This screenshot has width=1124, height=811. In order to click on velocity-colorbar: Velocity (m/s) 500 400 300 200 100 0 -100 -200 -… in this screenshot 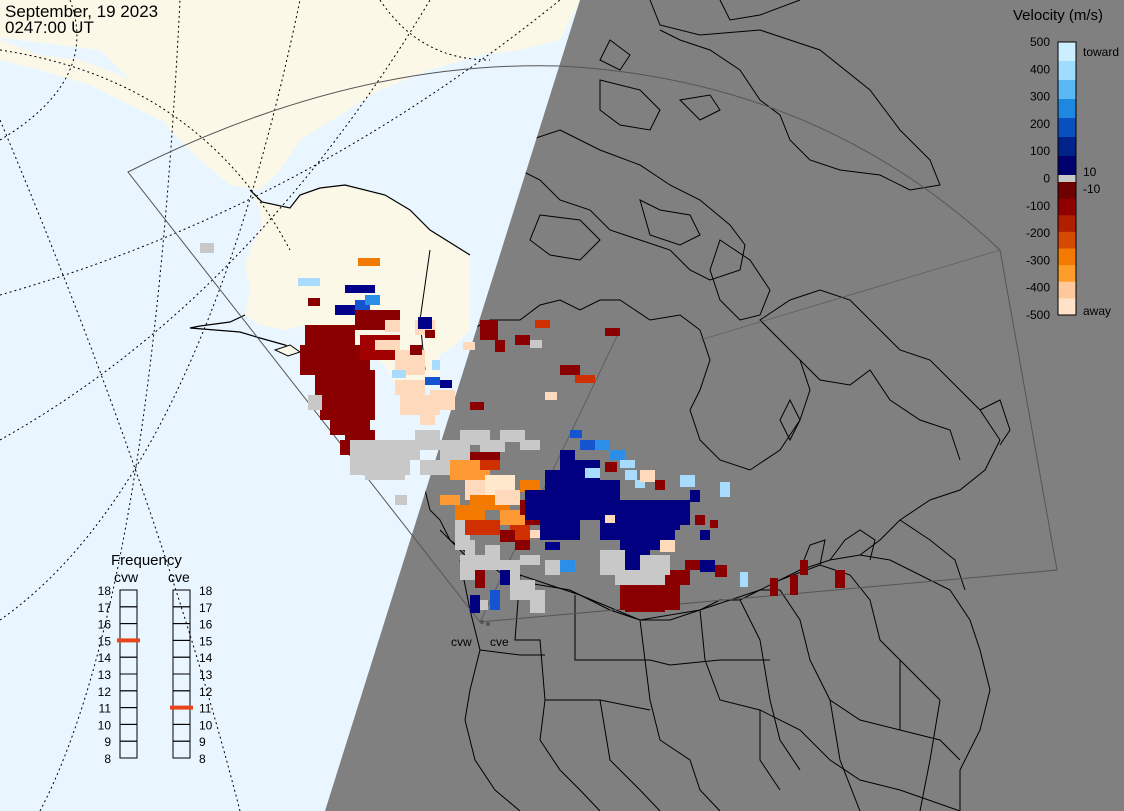, I will do `click(1066, 164)`.